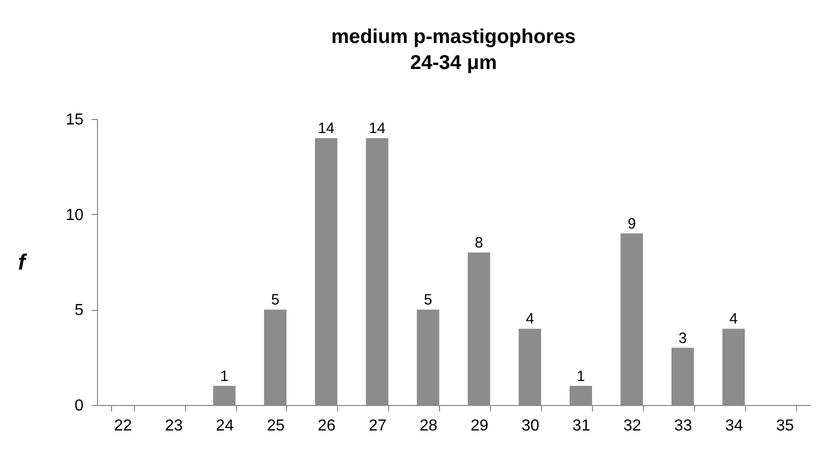  Describe the element at coordinates (377, 426) in the screenshot. I see `x-tick-label: 27` at that location.